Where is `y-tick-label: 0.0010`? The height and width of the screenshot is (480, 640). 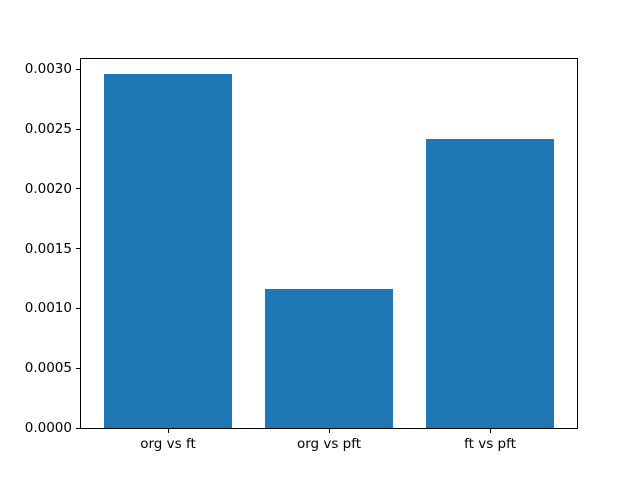
y-tick-label: 0.0010 is located at coordinates (48, 308).